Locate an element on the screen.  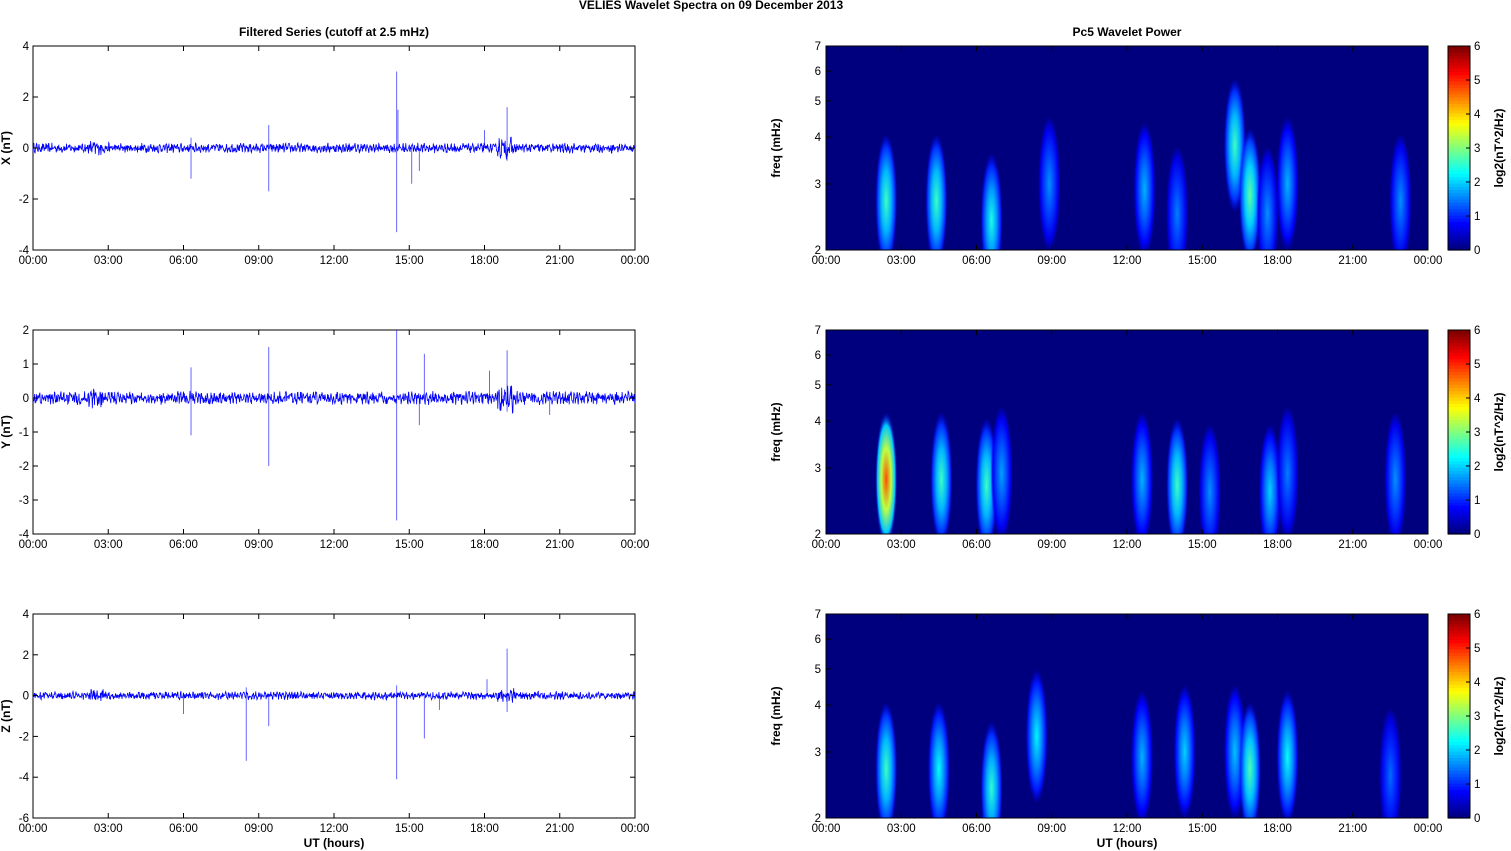
series-z-xtick-label: 06:00 is located at coordinates (183, 829).